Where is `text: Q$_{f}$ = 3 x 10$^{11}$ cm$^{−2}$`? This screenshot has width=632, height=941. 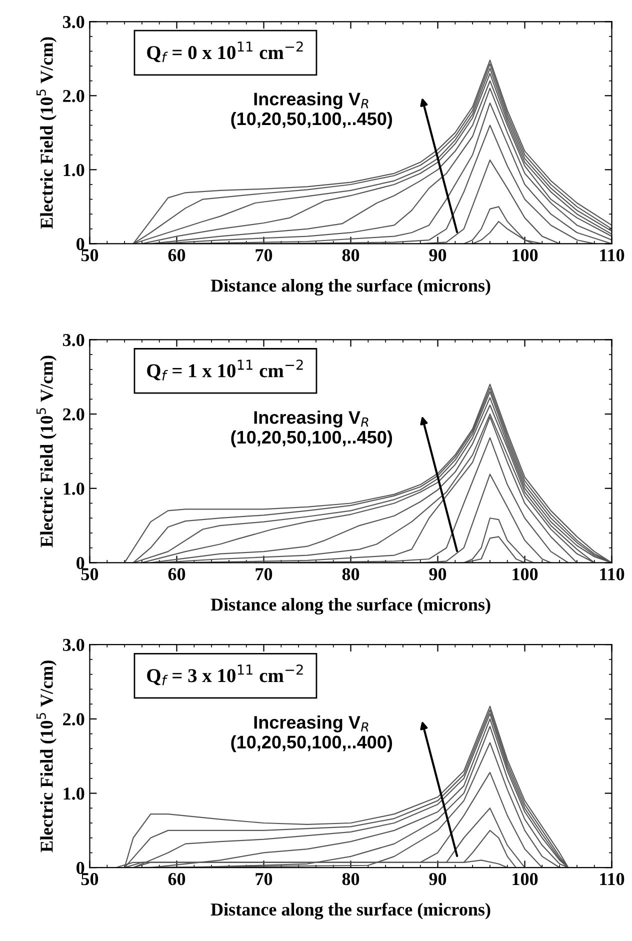 text: Q$_{f}$ = 3 x 10$^{11}$ cm$^{−2}$ is located at coordinates (225, 675).